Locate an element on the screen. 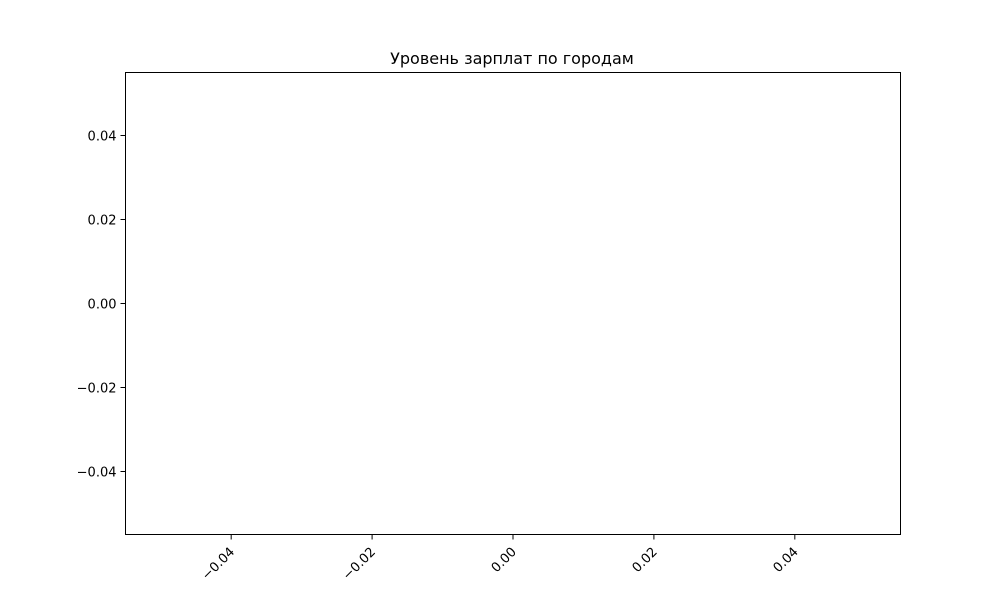 The height and width of the screenshot is (600, 1000). y-tick-label: −0.04 is located at coordinates (97, 473).